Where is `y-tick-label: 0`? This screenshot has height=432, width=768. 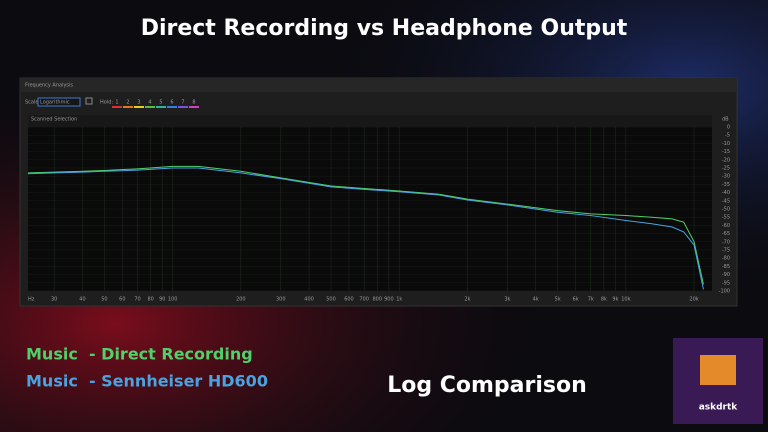
y-tick-label: 0 is located at coordinates (728, 128).